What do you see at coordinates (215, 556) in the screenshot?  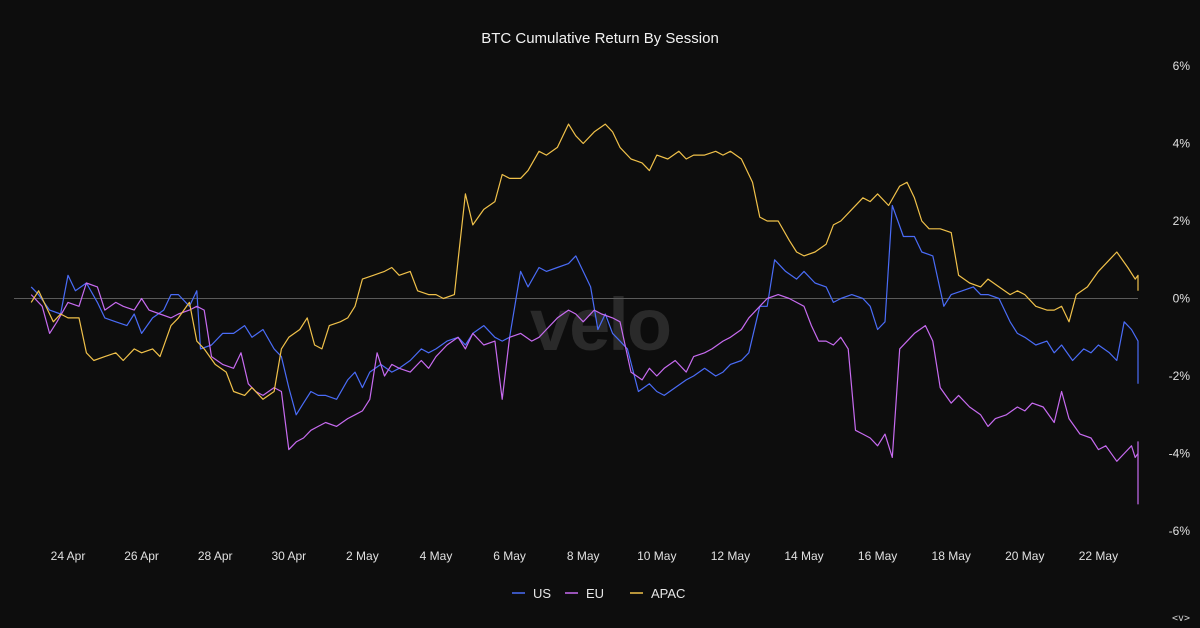 I see `x-tick-label: 28 Apr` at bounding box center [215, 556].